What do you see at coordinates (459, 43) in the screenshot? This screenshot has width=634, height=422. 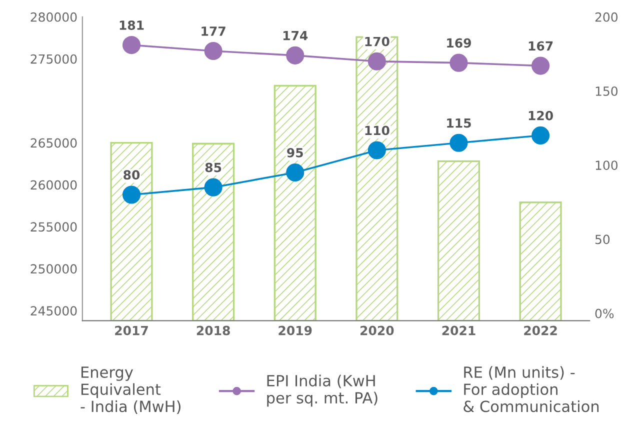 I see `data-label: 169` at bounding box center [459, 43].